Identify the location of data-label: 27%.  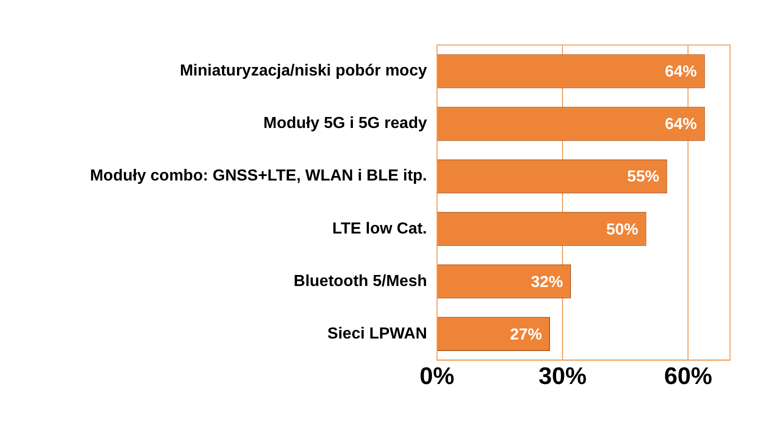
(526, 335).